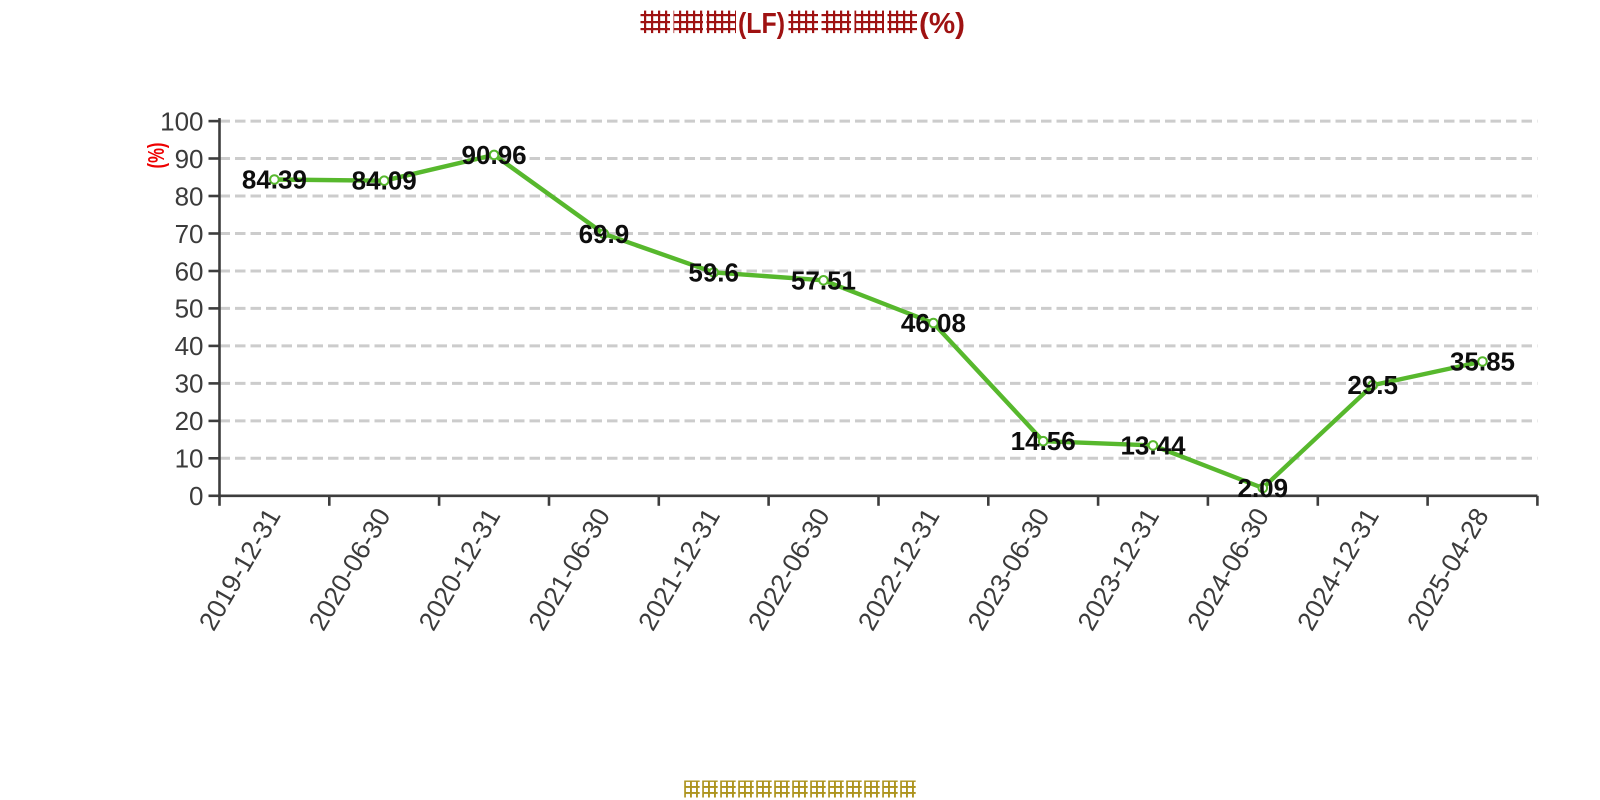 This screenshot has width=1600, height=800. I want to click on svg-text: 84.39, so click(274, 180).